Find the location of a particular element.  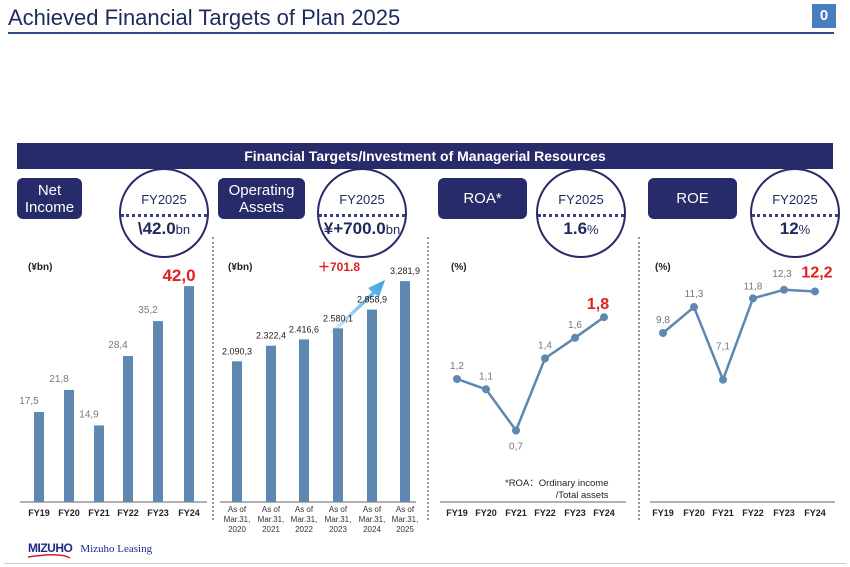

data-label: 1,8 is located at coordinates (598, 304).